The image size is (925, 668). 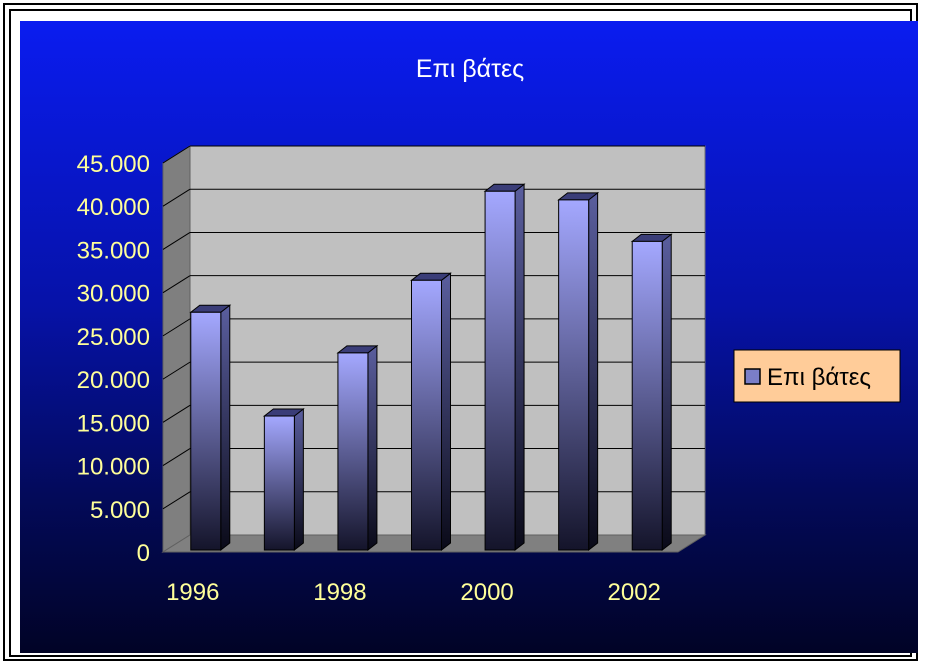 I want to click on bar-2001, so click(x=578, y=371).